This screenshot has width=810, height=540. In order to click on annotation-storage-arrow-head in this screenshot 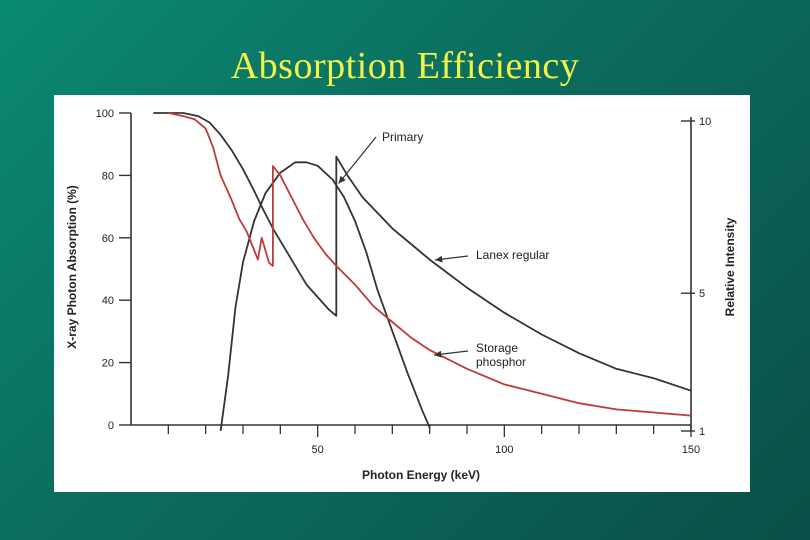, I will do `click(438, 354)`.